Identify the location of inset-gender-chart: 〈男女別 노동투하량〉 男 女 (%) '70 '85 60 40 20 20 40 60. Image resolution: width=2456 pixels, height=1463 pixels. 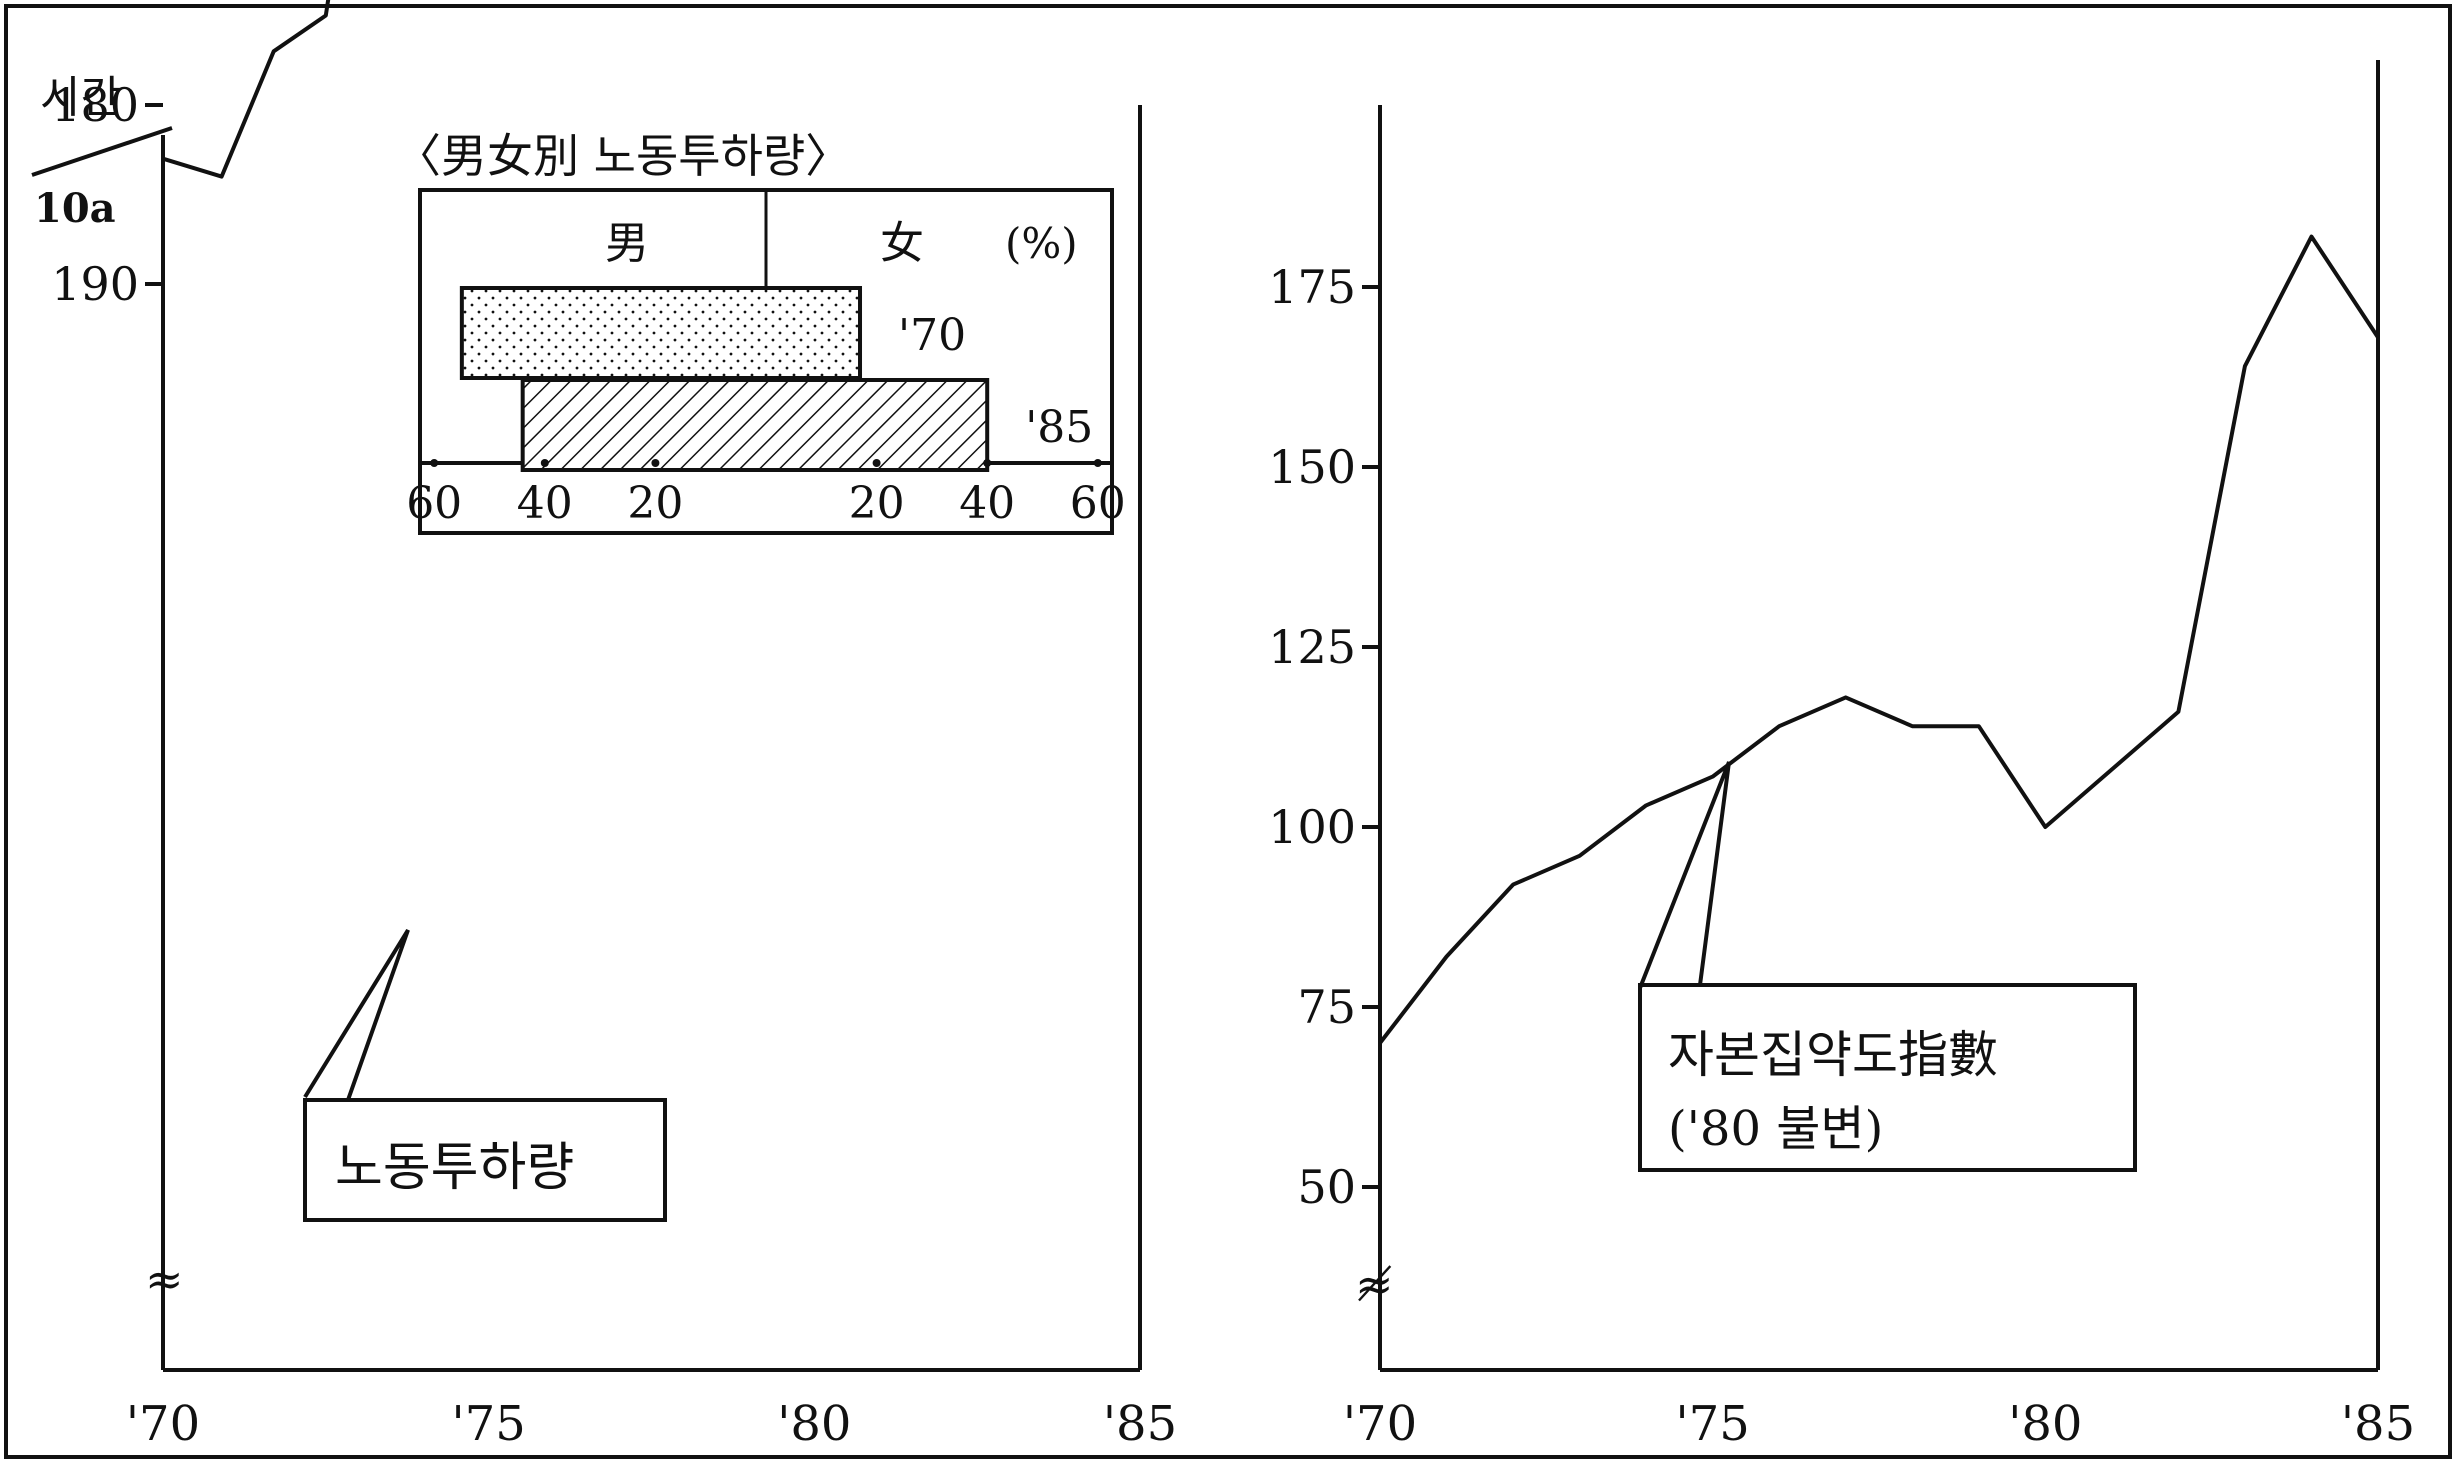
(760, 332).